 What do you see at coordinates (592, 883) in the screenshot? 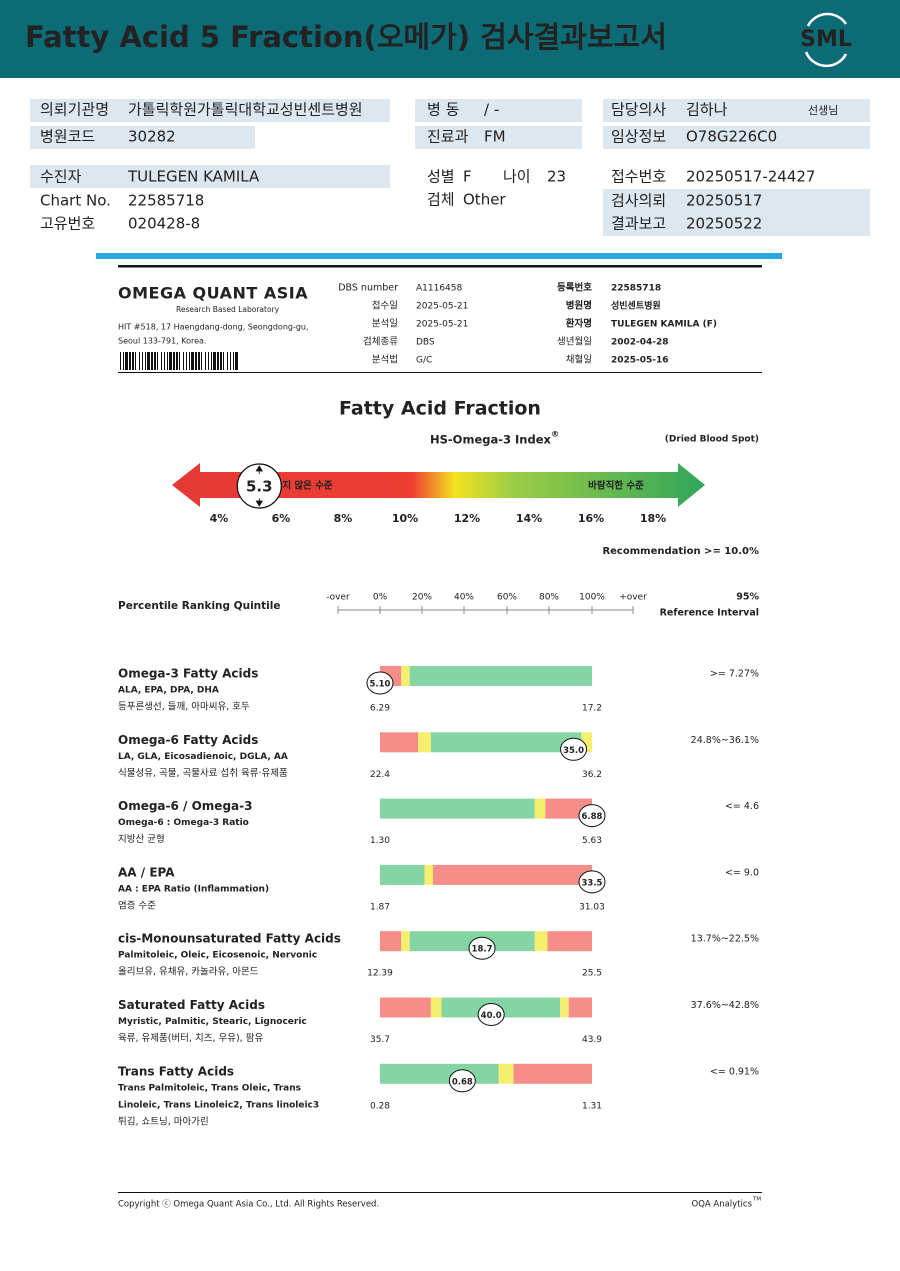
I see `result-value: 33.5` at bounding box center [592, 883].